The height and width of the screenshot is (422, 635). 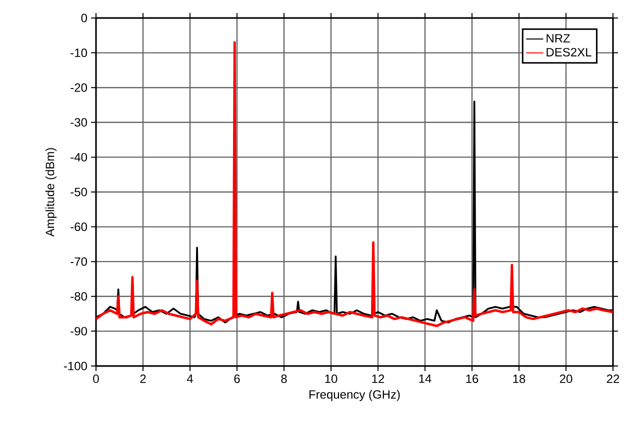 What do you see at coordinates (613, 378) in the screenshot?
I see `x-tick-label: 22` at bounding box center [613, 378].